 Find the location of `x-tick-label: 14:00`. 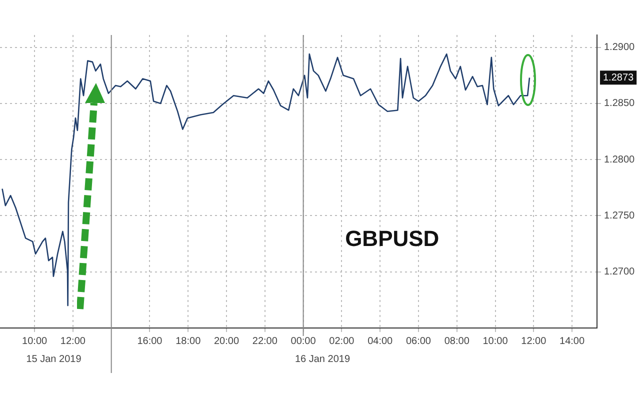

x-tick-label: 14:00 is located at coordinates (572, 341).